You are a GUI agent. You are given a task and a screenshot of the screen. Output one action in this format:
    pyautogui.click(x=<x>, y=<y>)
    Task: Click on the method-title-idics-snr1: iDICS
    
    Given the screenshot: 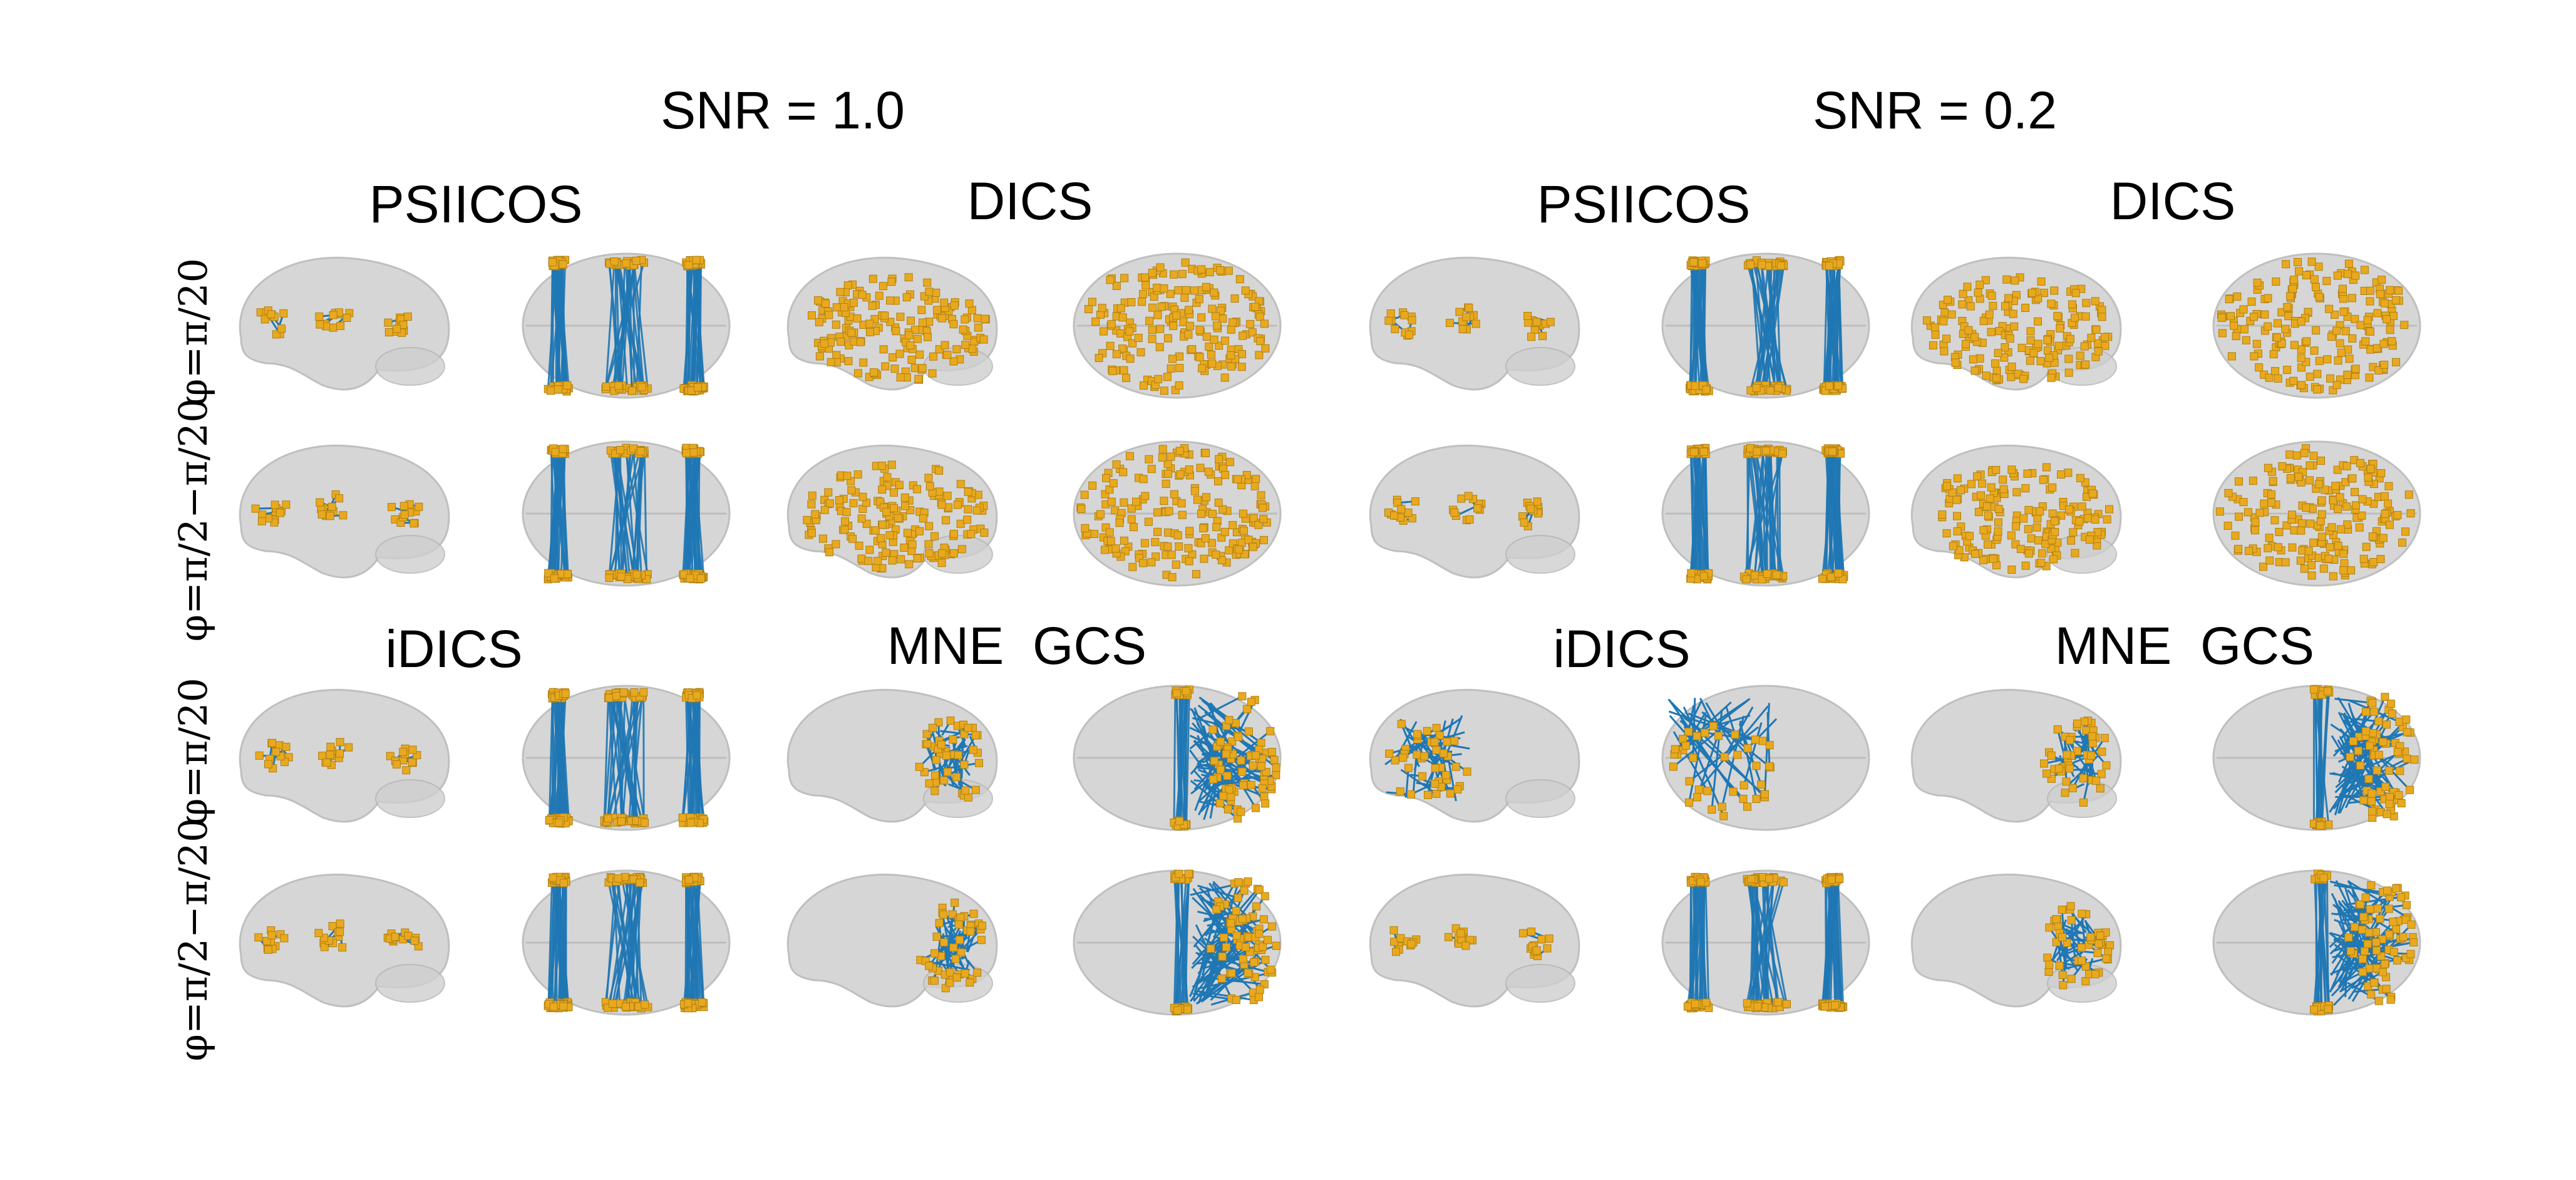 What is the action you would take?
    pyautogui.click(x=453, y=648)
    